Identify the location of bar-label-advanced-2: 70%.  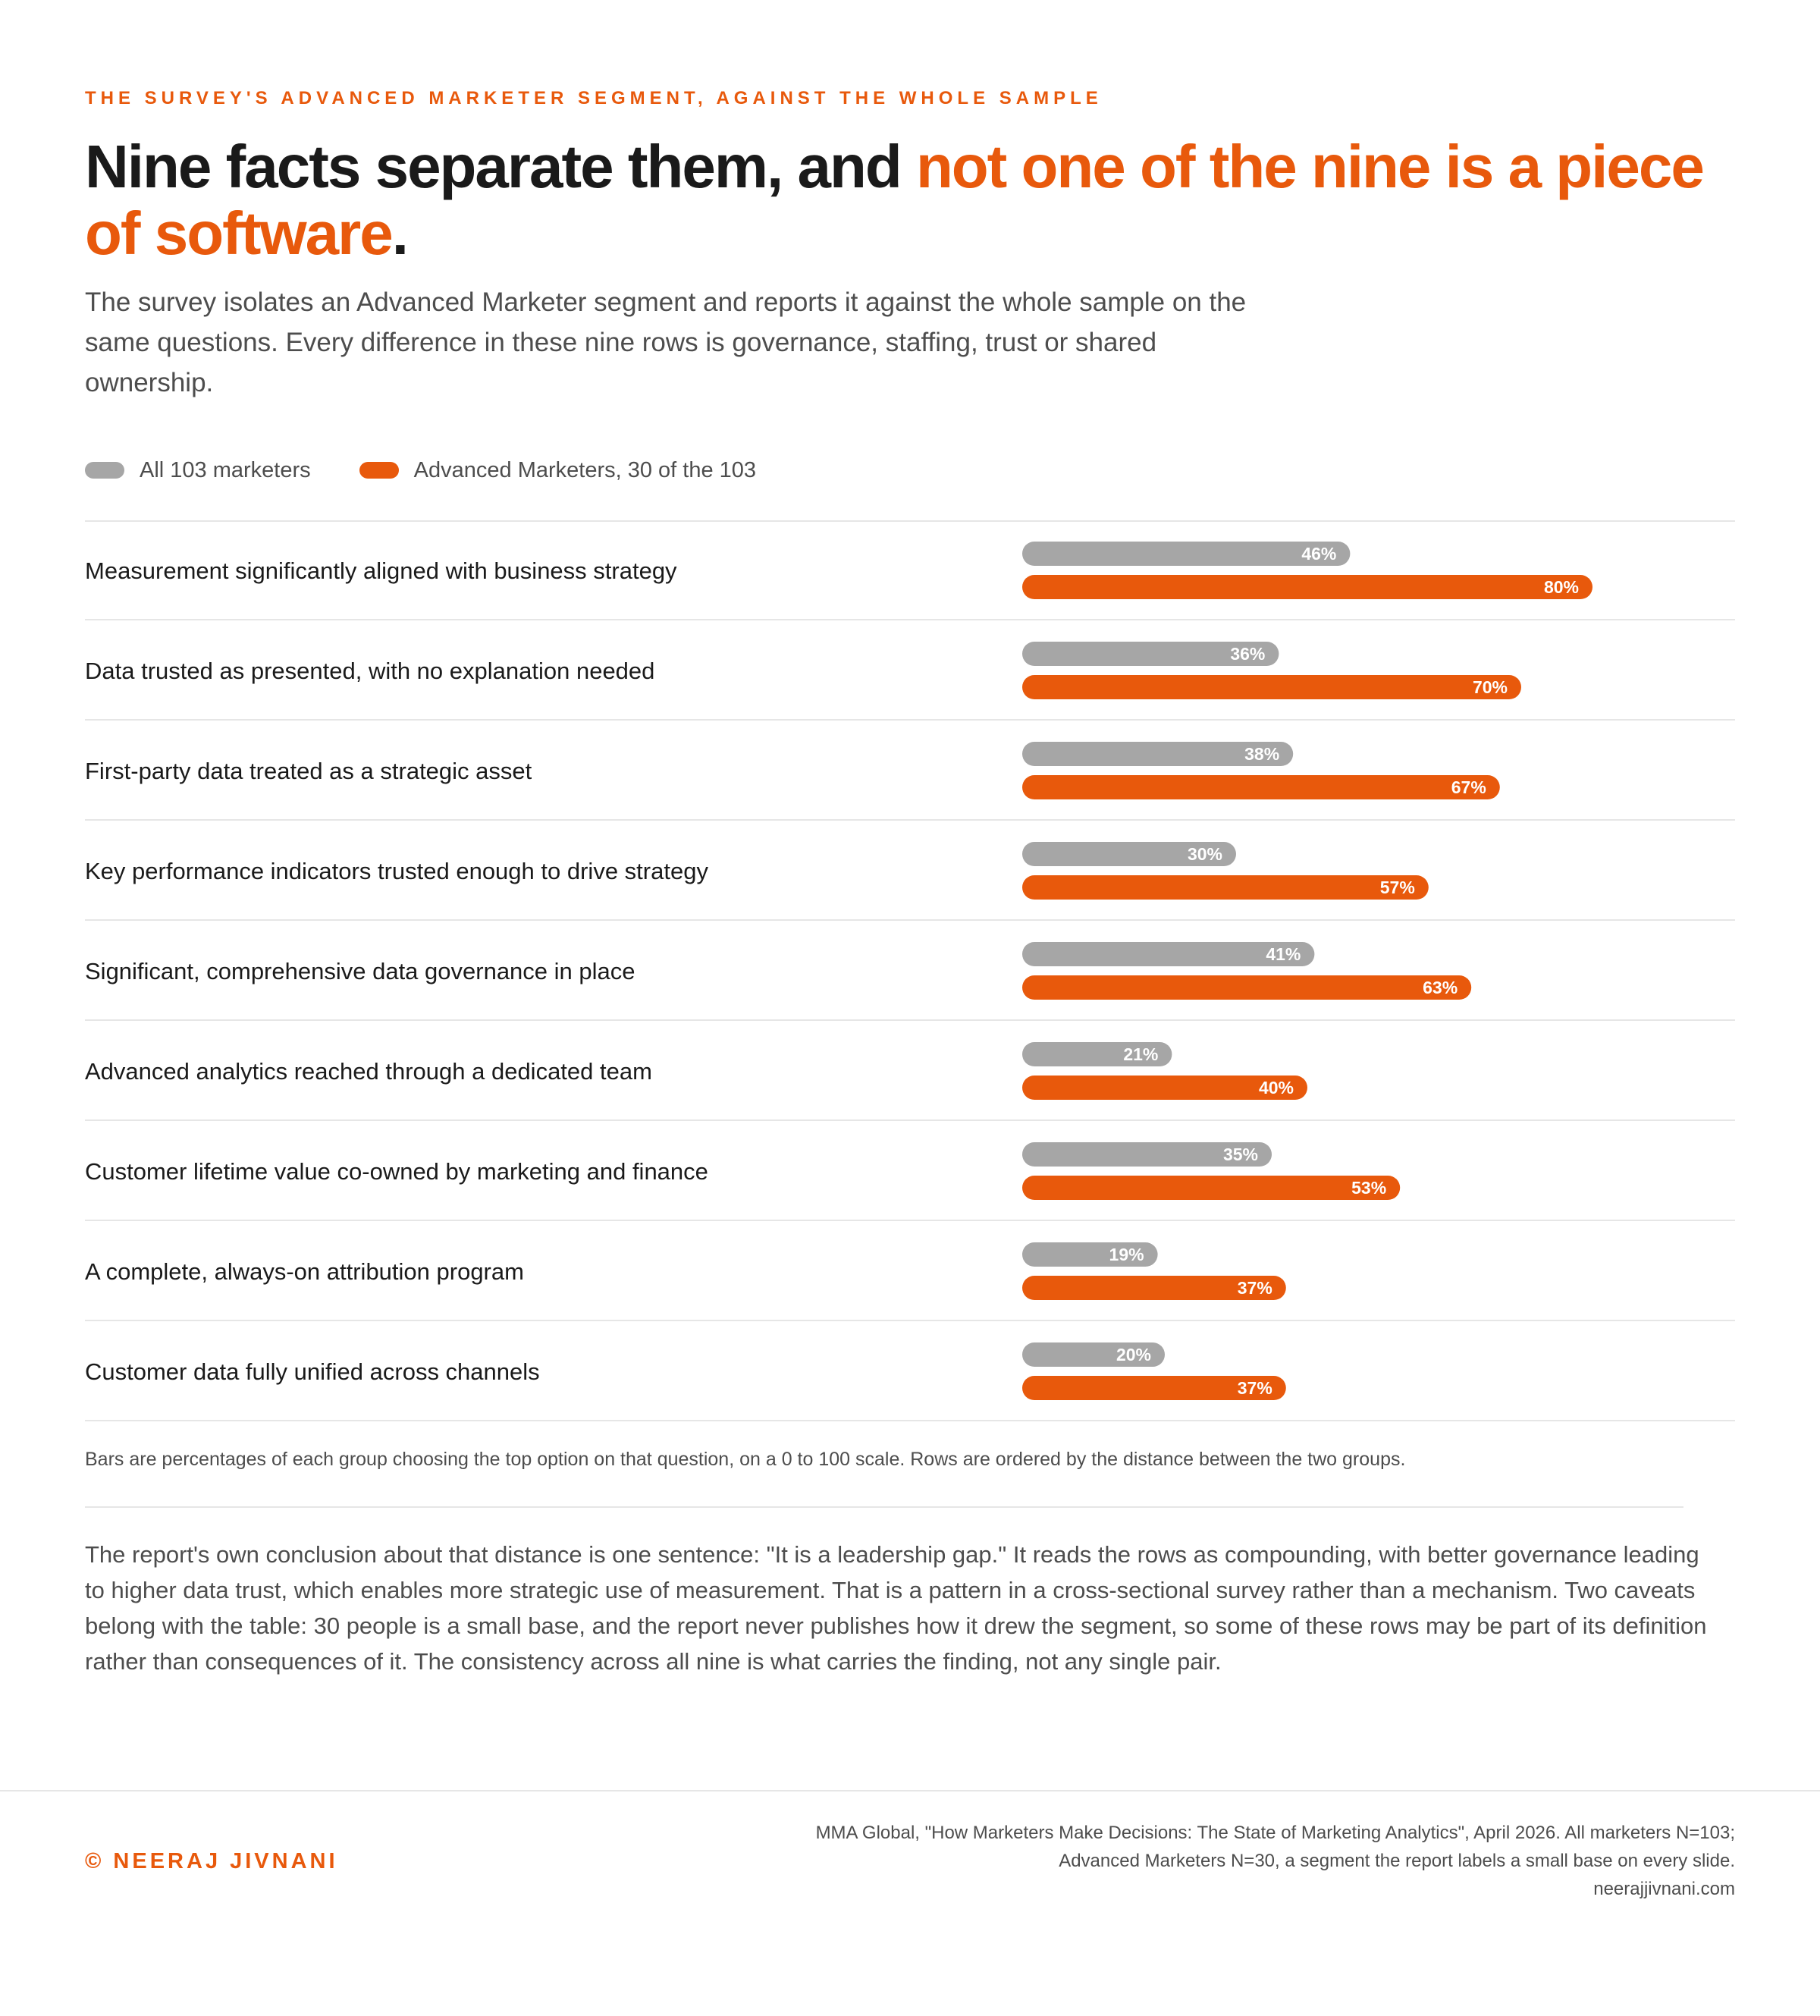
(1490, 687).